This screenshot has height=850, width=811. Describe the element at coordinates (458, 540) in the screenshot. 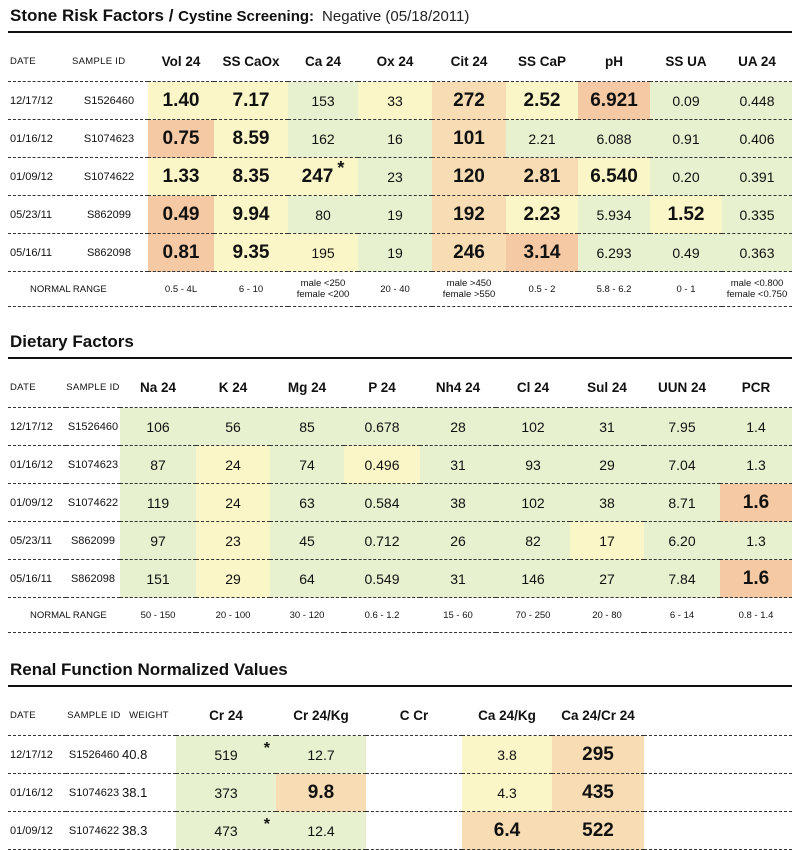

I see `nh424-cell: 26` at that location.